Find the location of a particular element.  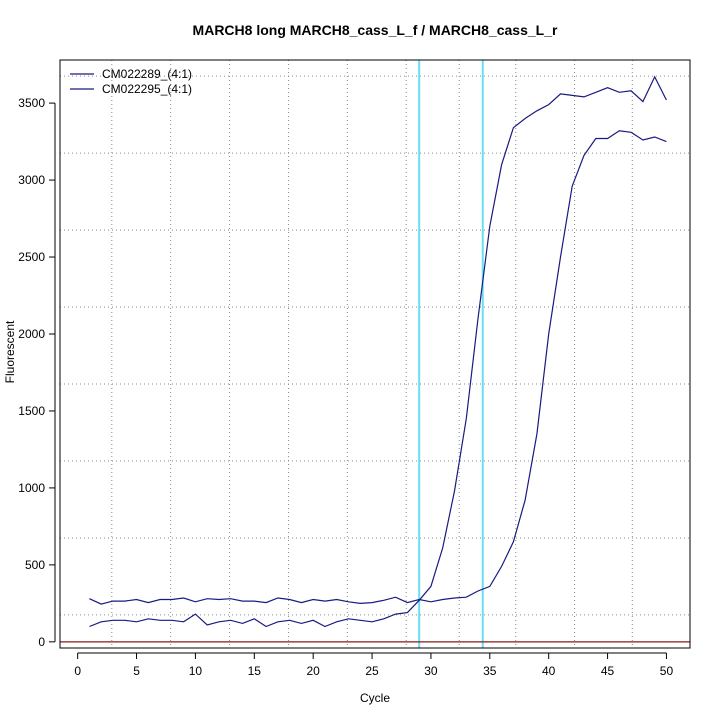

x-tick-label: 50 is located at coordinates (667, 671).